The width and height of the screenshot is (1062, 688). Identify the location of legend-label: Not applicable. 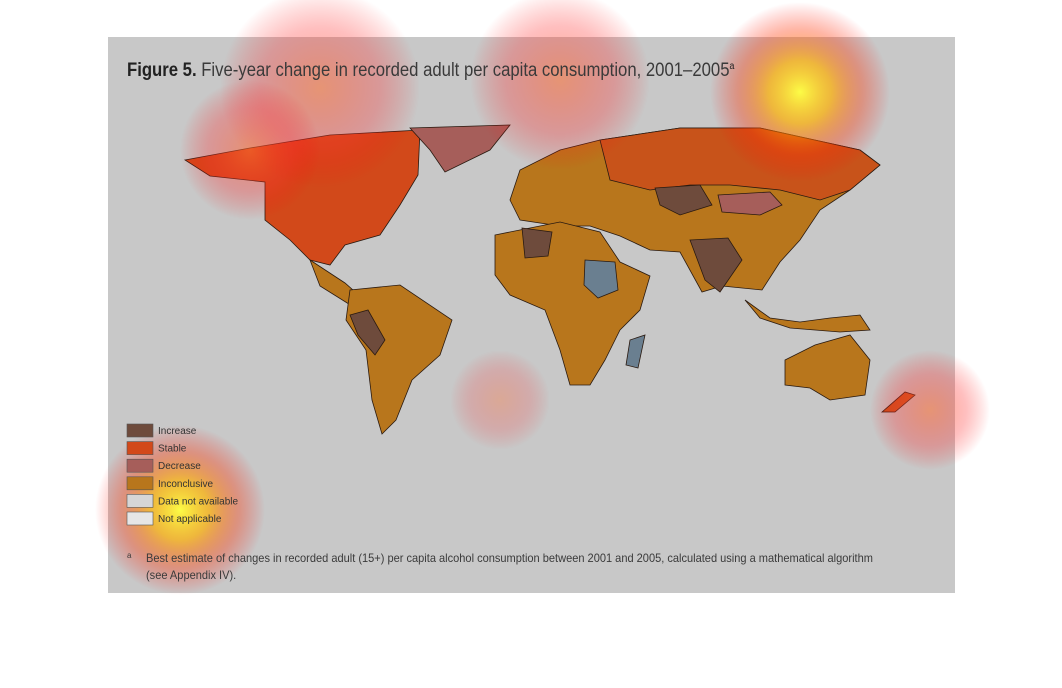
(190, 519).